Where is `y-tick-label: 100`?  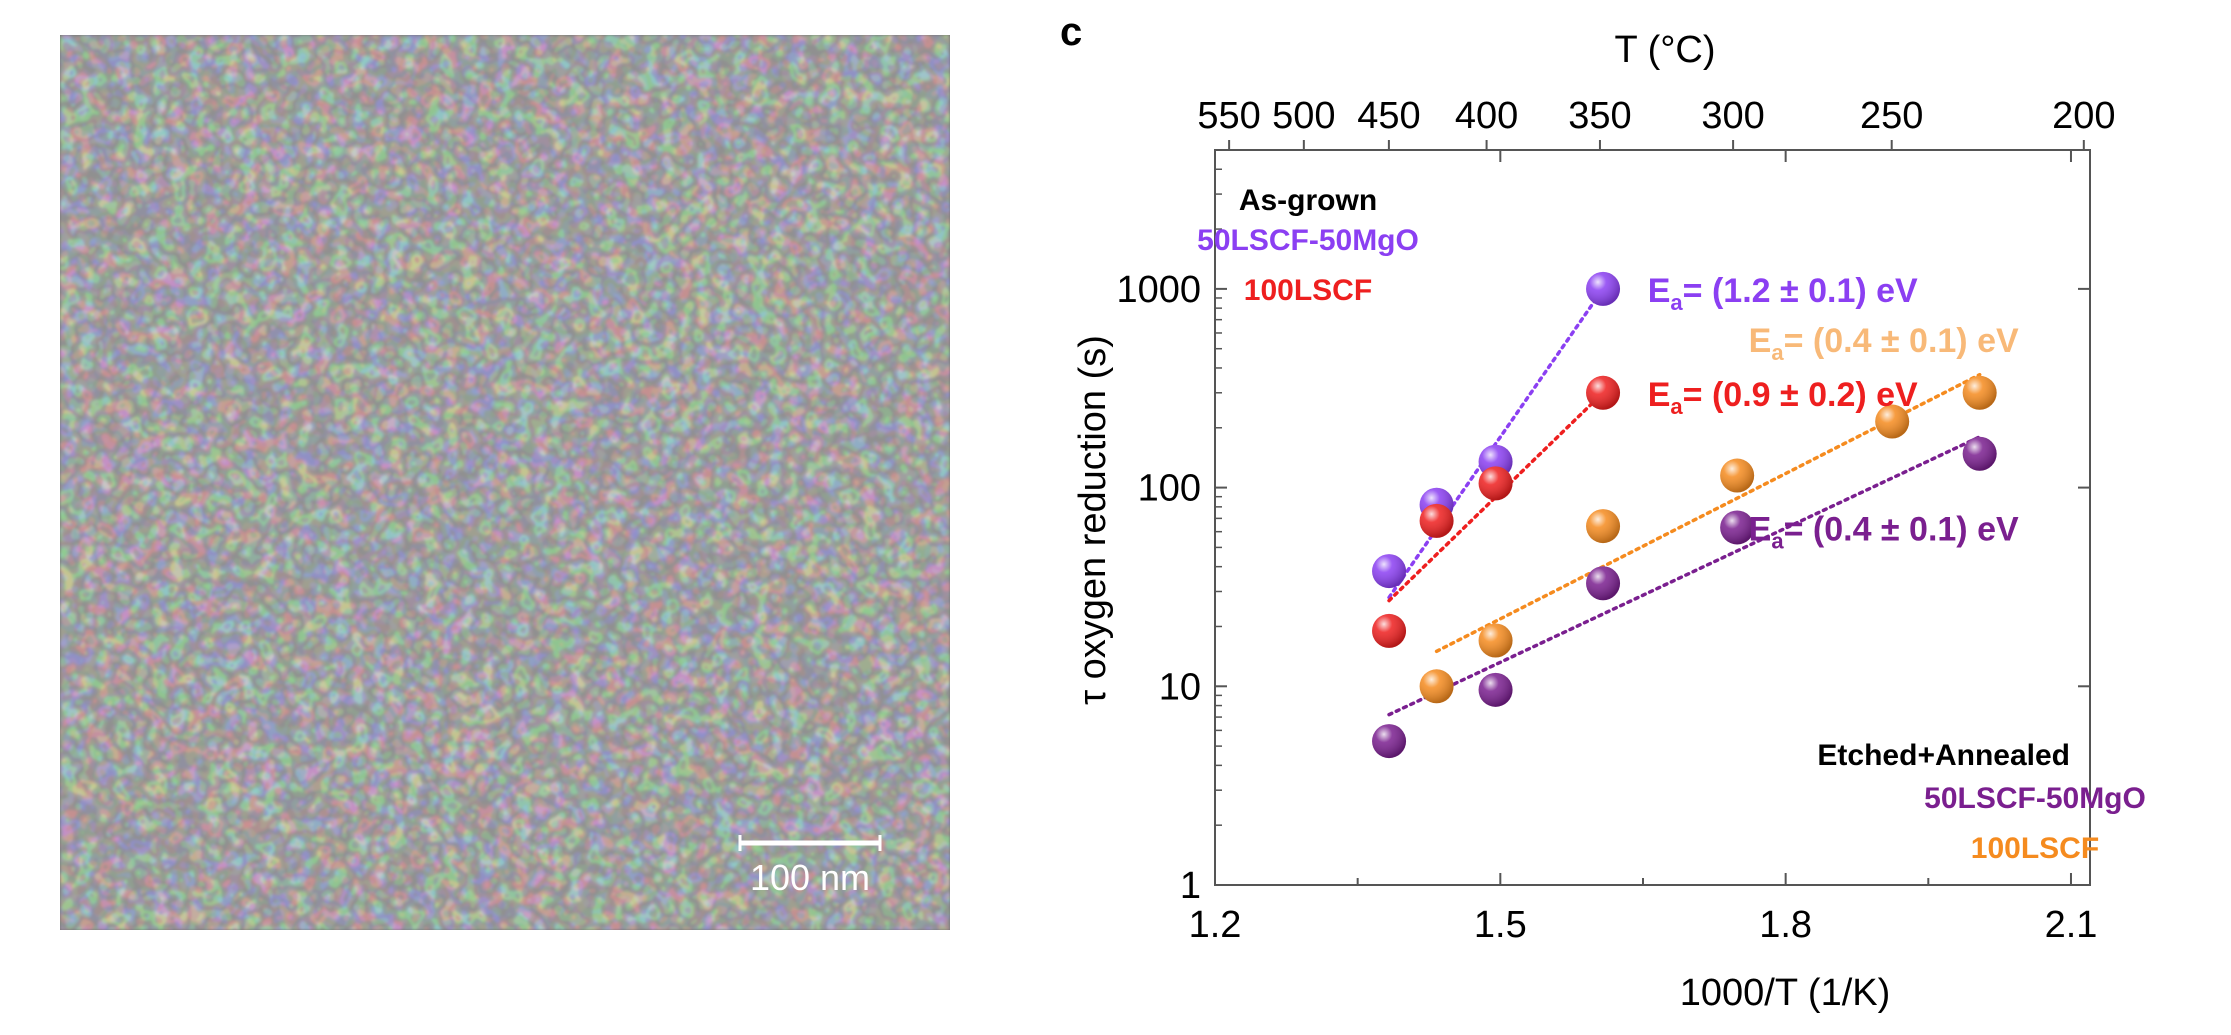
y-tick-label: 100 is located at coordinates (1169, 489).